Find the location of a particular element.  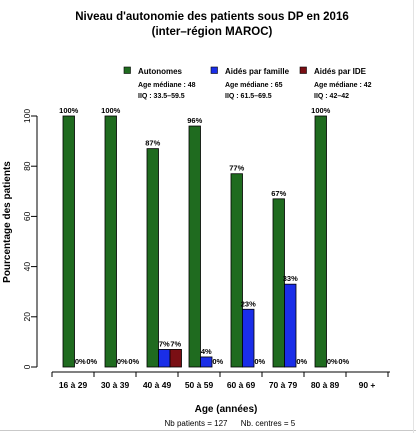

y-axis-ticks: 0 20 40 60 80 100 is located at coordinates (29, 239).